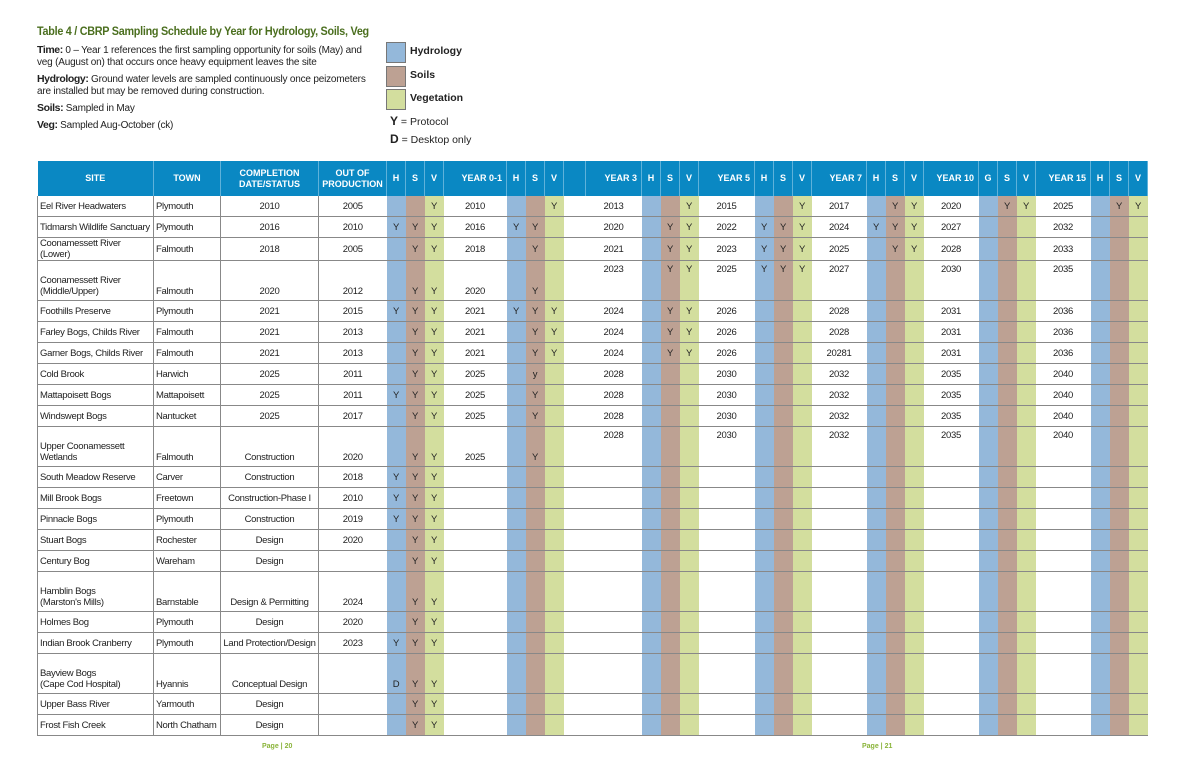 This screenshot has width=1200, height=758. I want to click on completion-cell: 2018, so click(269, 249).